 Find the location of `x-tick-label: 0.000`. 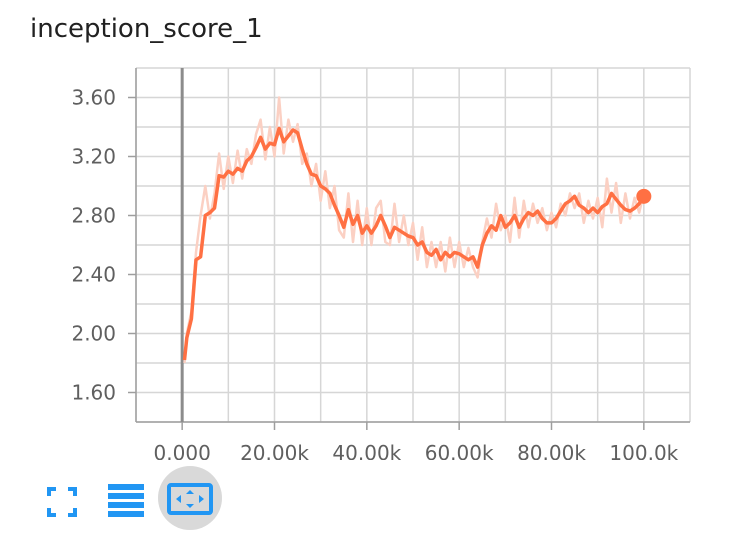

x-tick-label: 0.000 is located at coordinates (182, 450).